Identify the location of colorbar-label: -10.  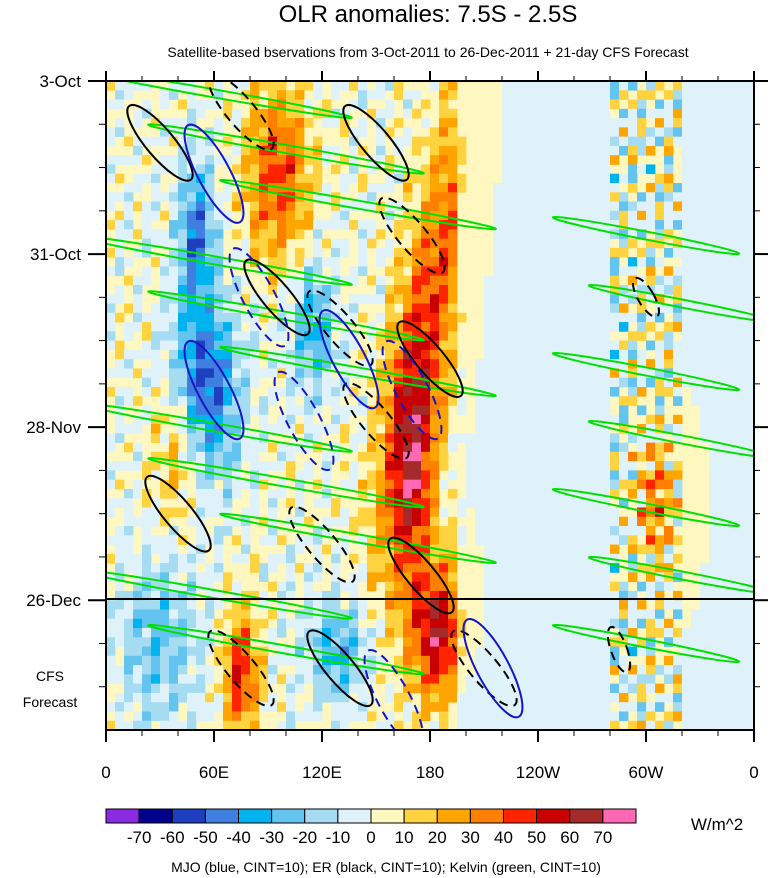
(338, 837).